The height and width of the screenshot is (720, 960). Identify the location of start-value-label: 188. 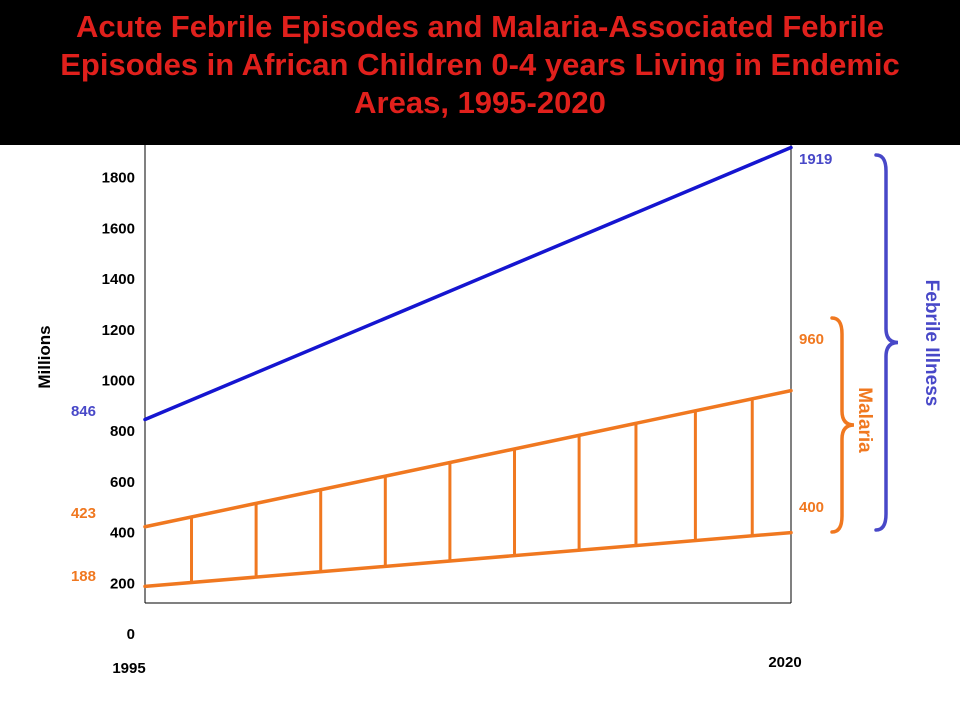
(83, 576).